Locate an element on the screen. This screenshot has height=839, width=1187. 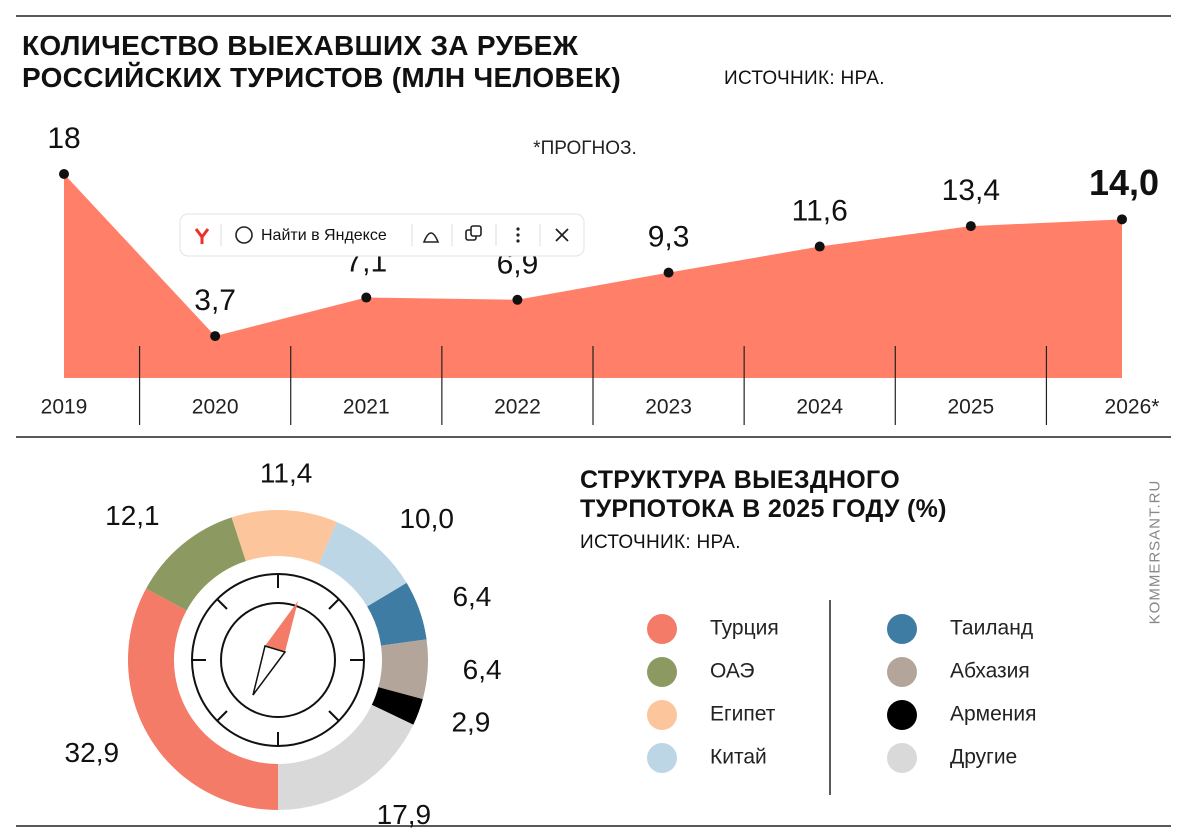
copy-icon is located at coordinates (476, 231).